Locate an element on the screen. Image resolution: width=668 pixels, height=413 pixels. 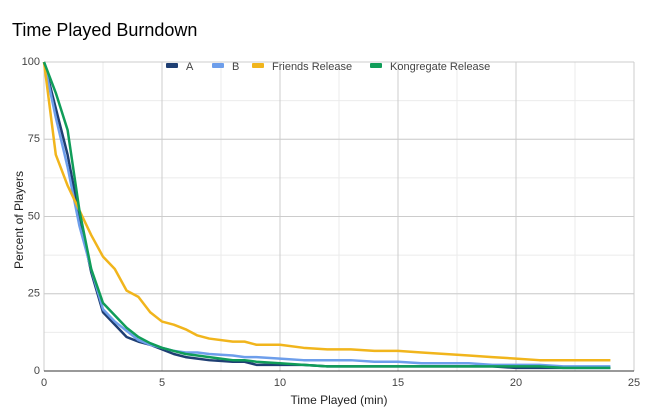
legend-label: Friends Release is located at coordinates (312, 67).